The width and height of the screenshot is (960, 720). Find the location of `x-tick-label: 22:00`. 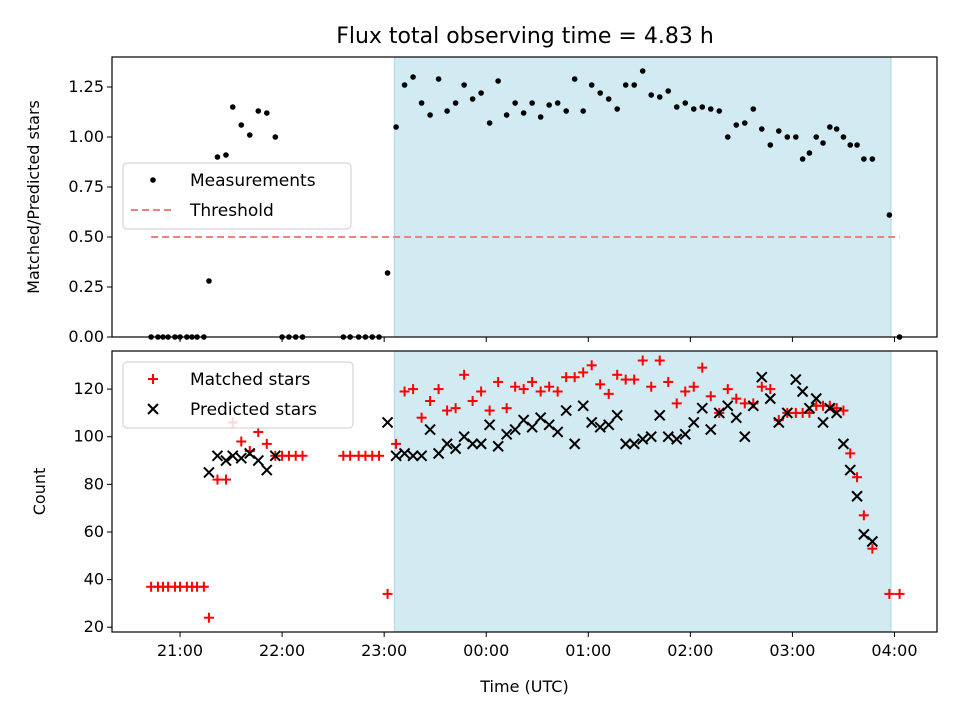

x-tick-label: 22:00 is located at coordinates (282, 650).